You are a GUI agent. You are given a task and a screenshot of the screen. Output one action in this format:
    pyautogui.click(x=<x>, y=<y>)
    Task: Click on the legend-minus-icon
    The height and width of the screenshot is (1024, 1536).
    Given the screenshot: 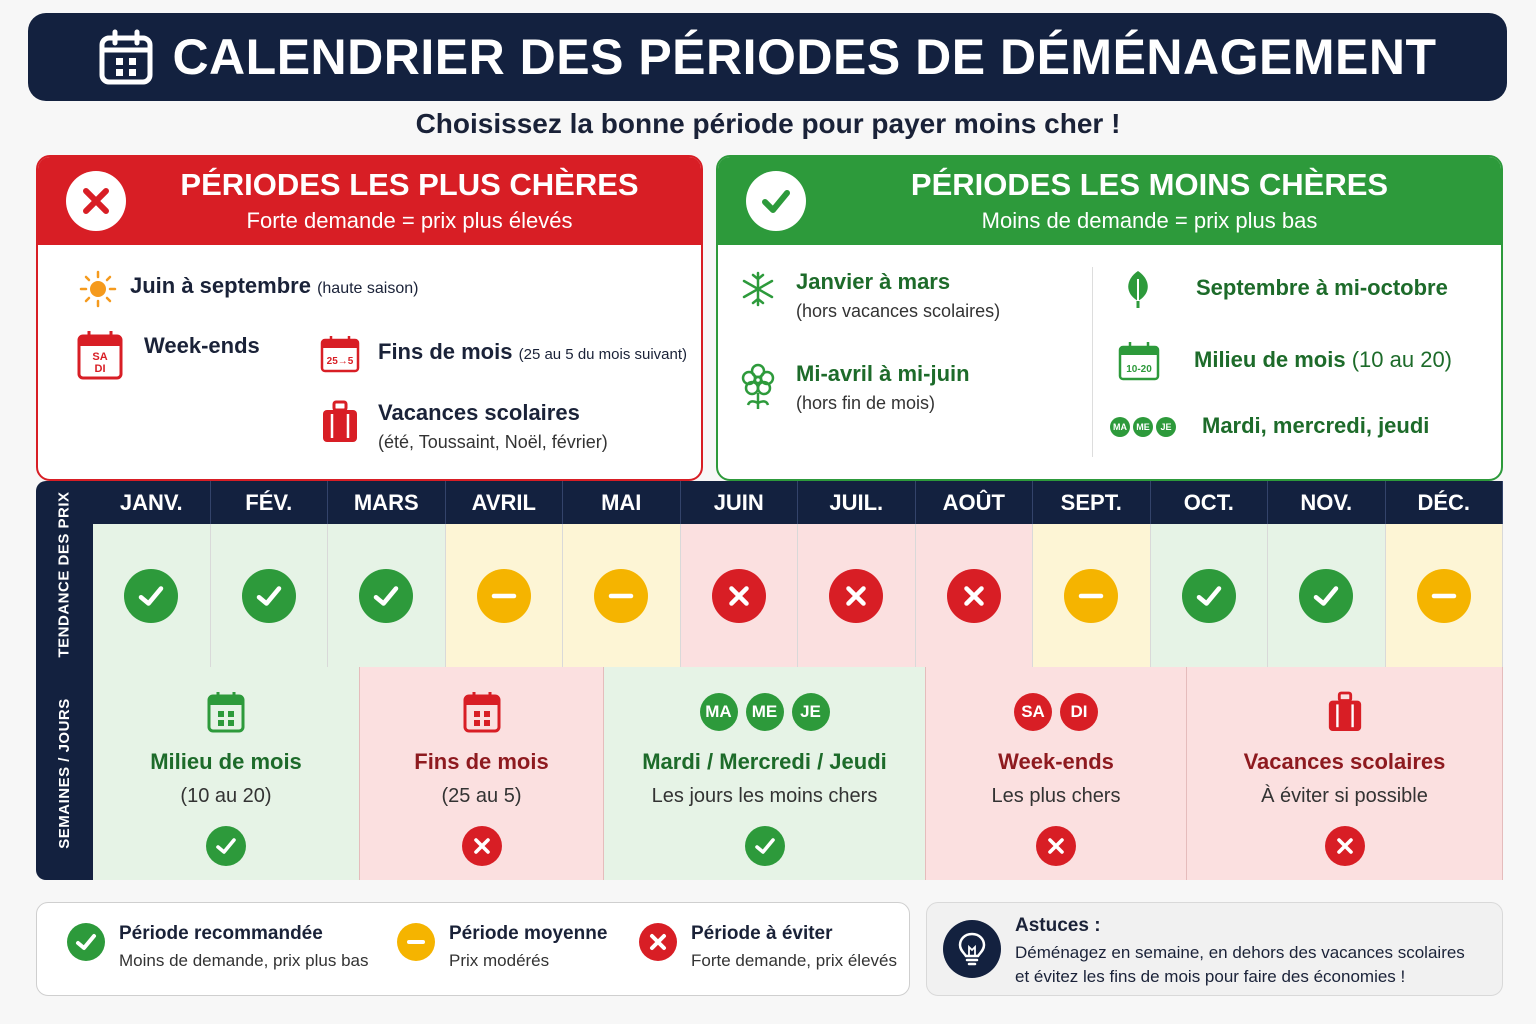 What is the action you would take?
    pyautogui.click(x=416, y=942)
    